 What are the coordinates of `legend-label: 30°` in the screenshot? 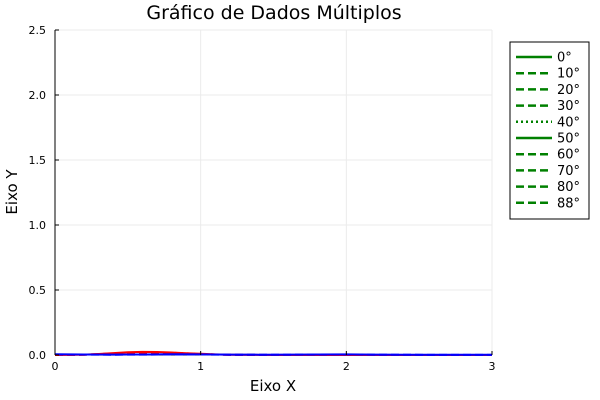 It's located at (568, 106).